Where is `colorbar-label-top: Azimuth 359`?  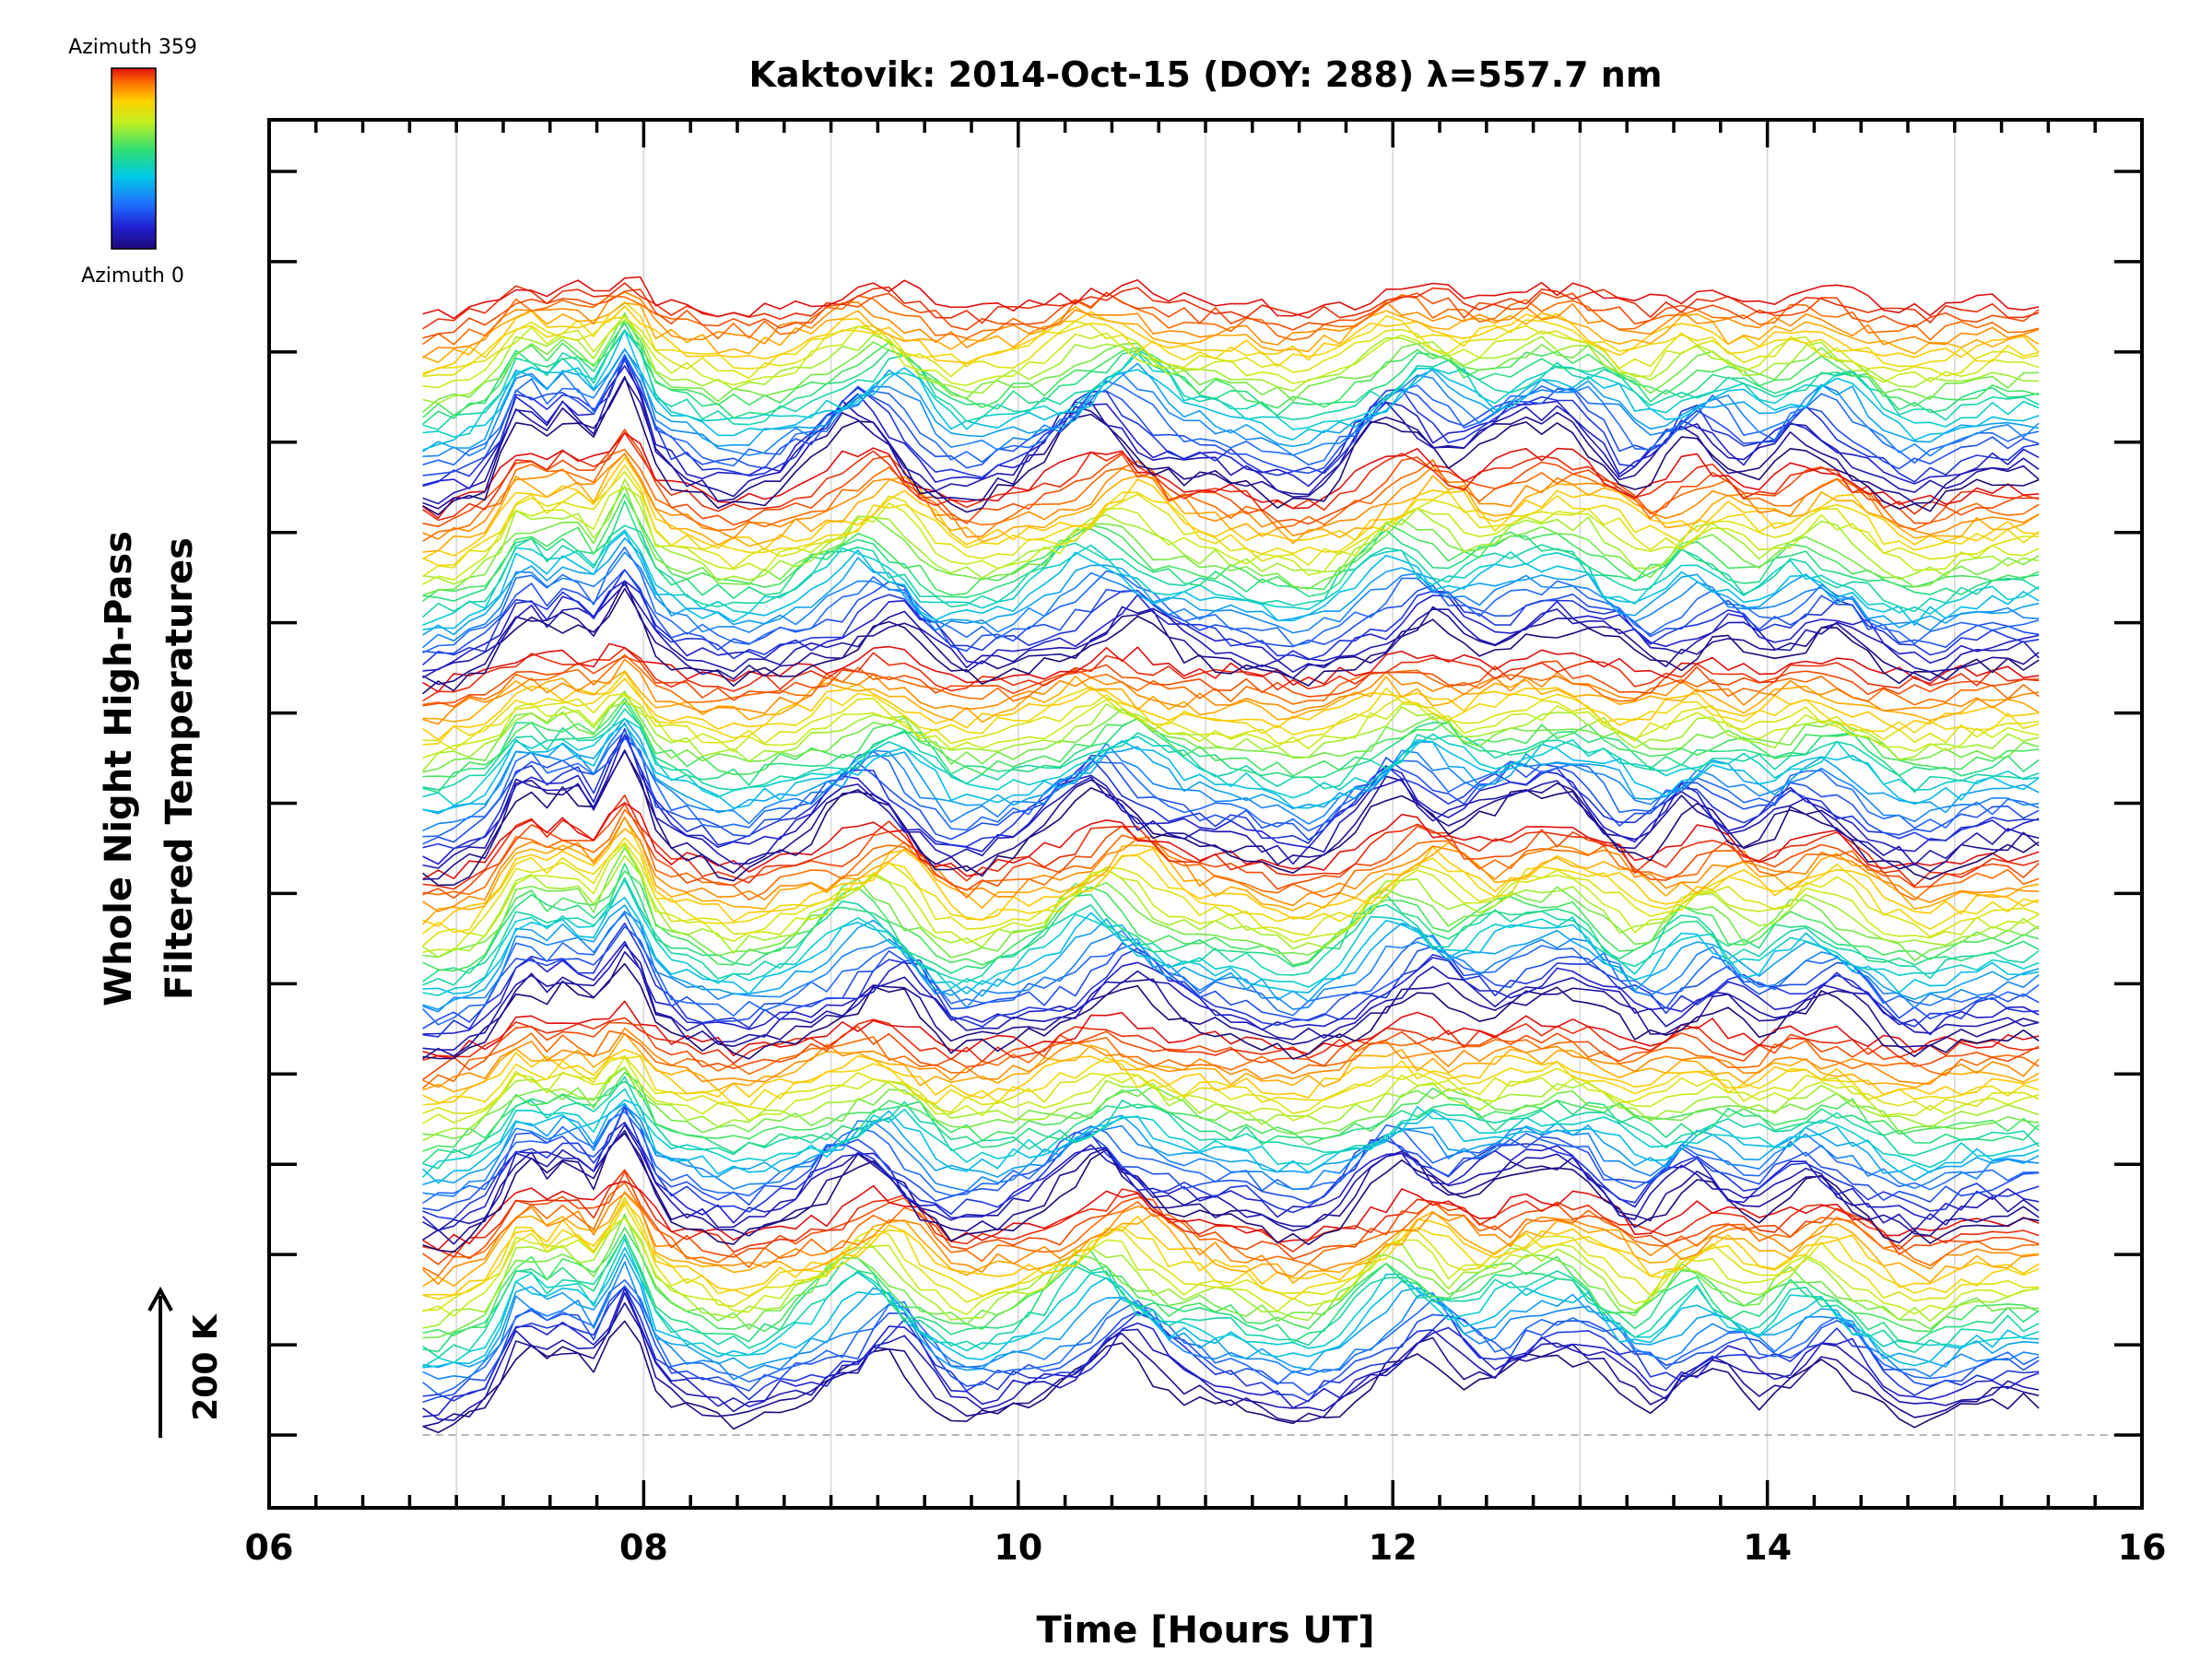
colorbar-label-top: Azimuth 359 is located at coordinates (132, 47).